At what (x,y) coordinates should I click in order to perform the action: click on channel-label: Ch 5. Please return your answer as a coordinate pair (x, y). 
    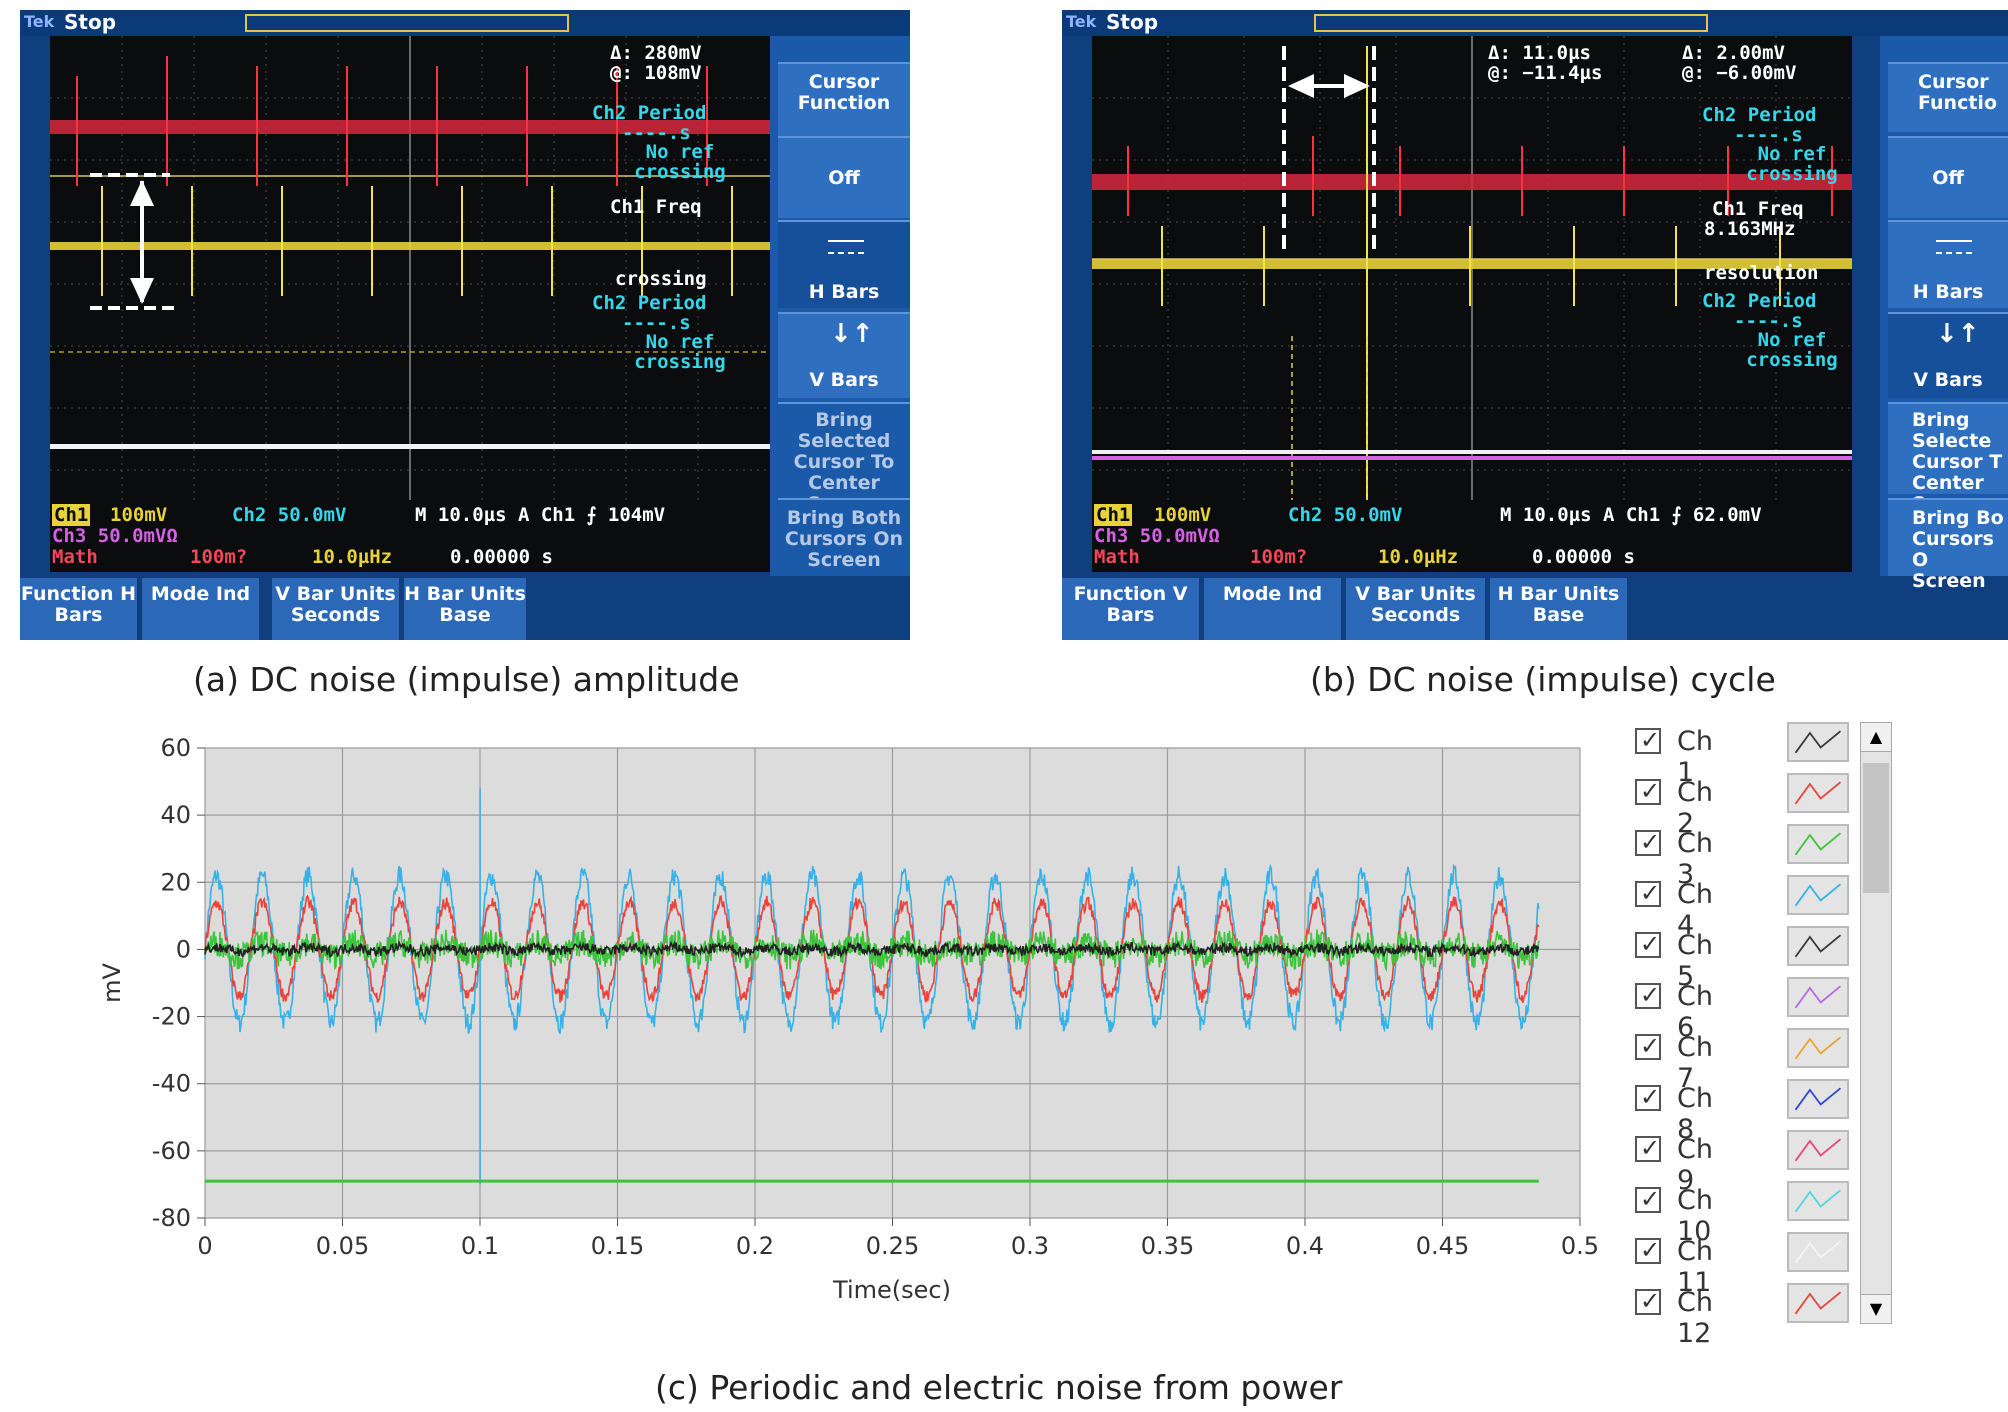
    Looking at the image, I should click on (1695, 961).